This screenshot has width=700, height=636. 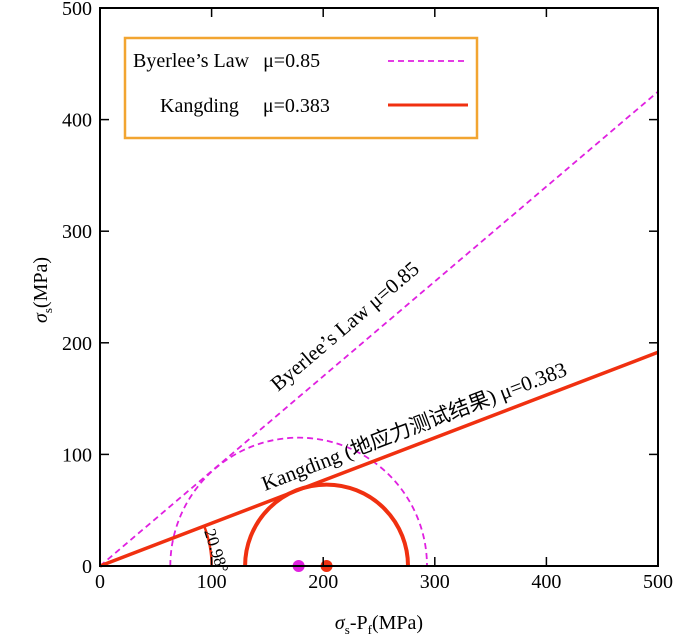 What do you see at coordinates (291, 61) in the screenshot?
I see `legend-byerlee-mu: μ=0.85` at bounding box center [291, 61].